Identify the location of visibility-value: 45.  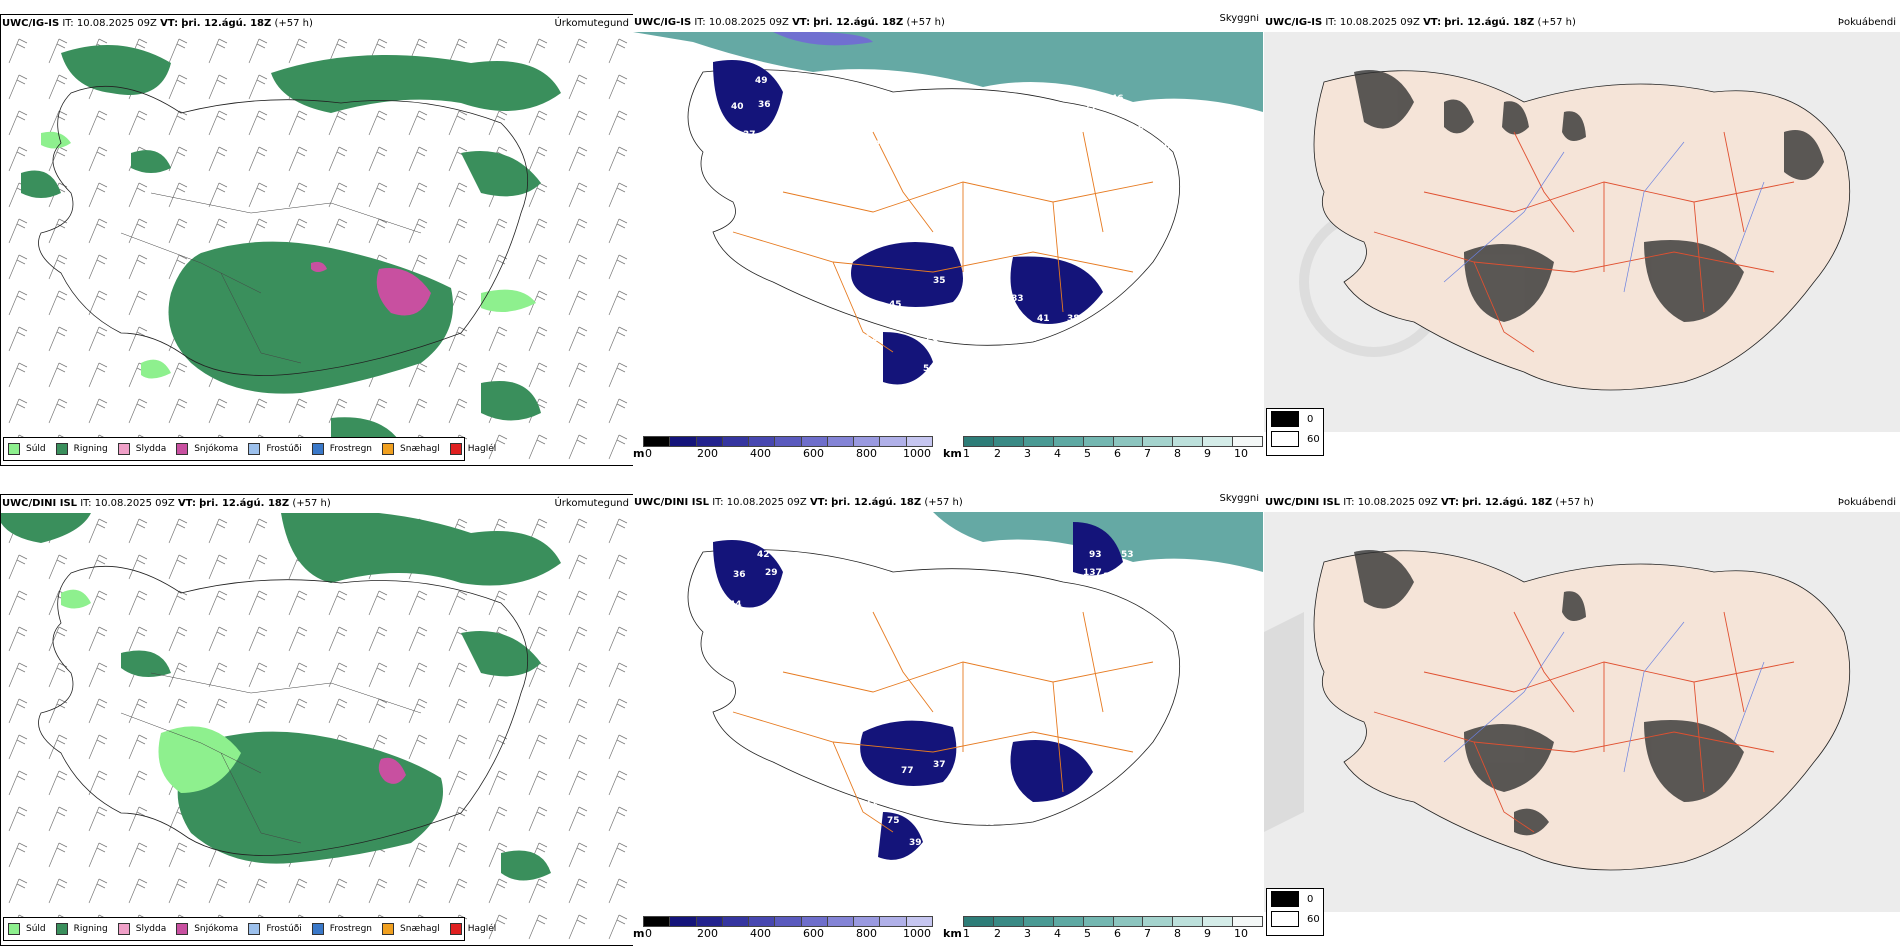
(895, 305).